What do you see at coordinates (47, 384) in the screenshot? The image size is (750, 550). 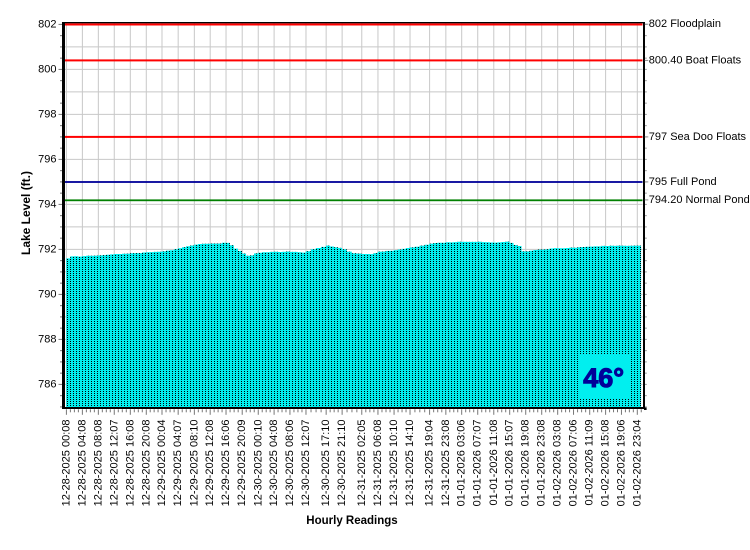 I see `svg-text: 786` at bounding box center [47, 384].